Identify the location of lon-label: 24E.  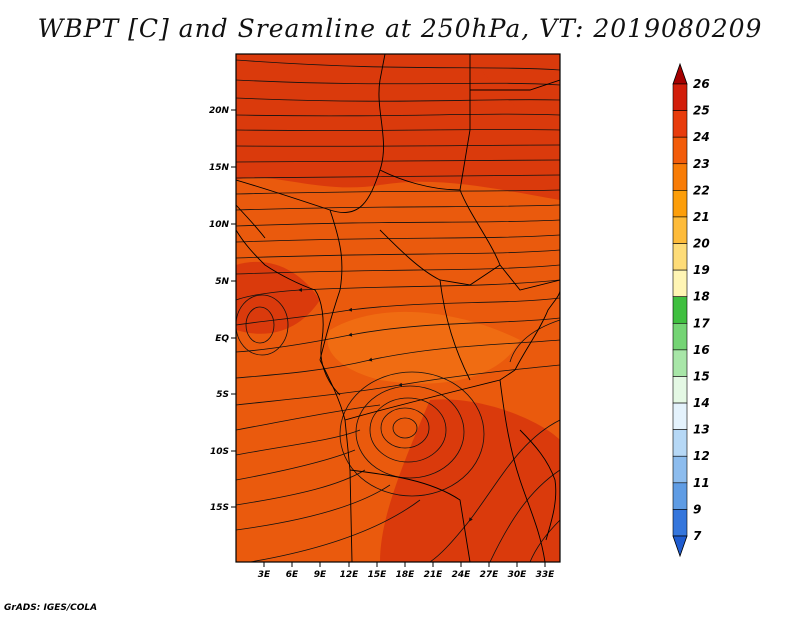
(462, 575).